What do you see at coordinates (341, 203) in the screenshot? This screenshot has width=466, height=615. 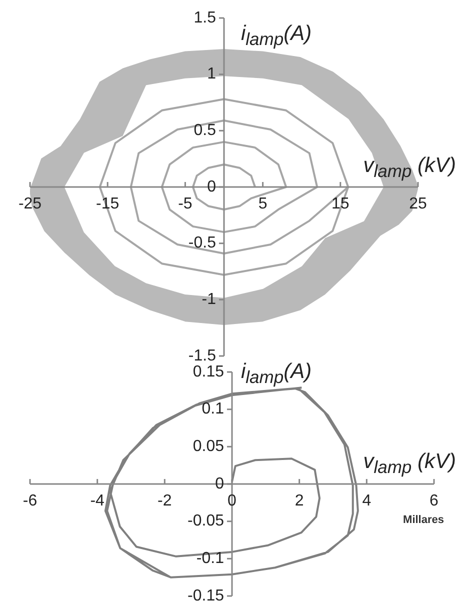 I see `x-tick-label: 15` at bounding box center [341, 203].